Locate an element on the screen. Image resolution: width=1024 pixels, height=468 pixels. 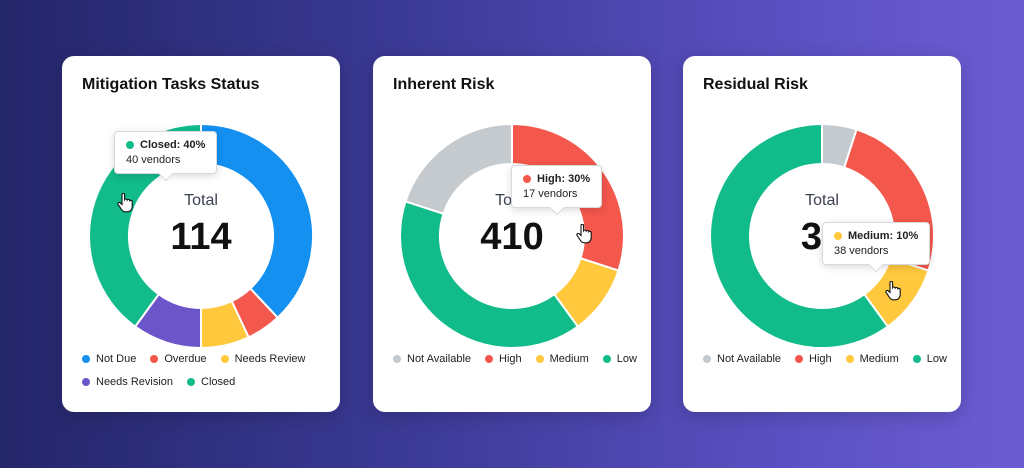
card-title: Mitigation Tasks Status is located at coordinates (171, 84).